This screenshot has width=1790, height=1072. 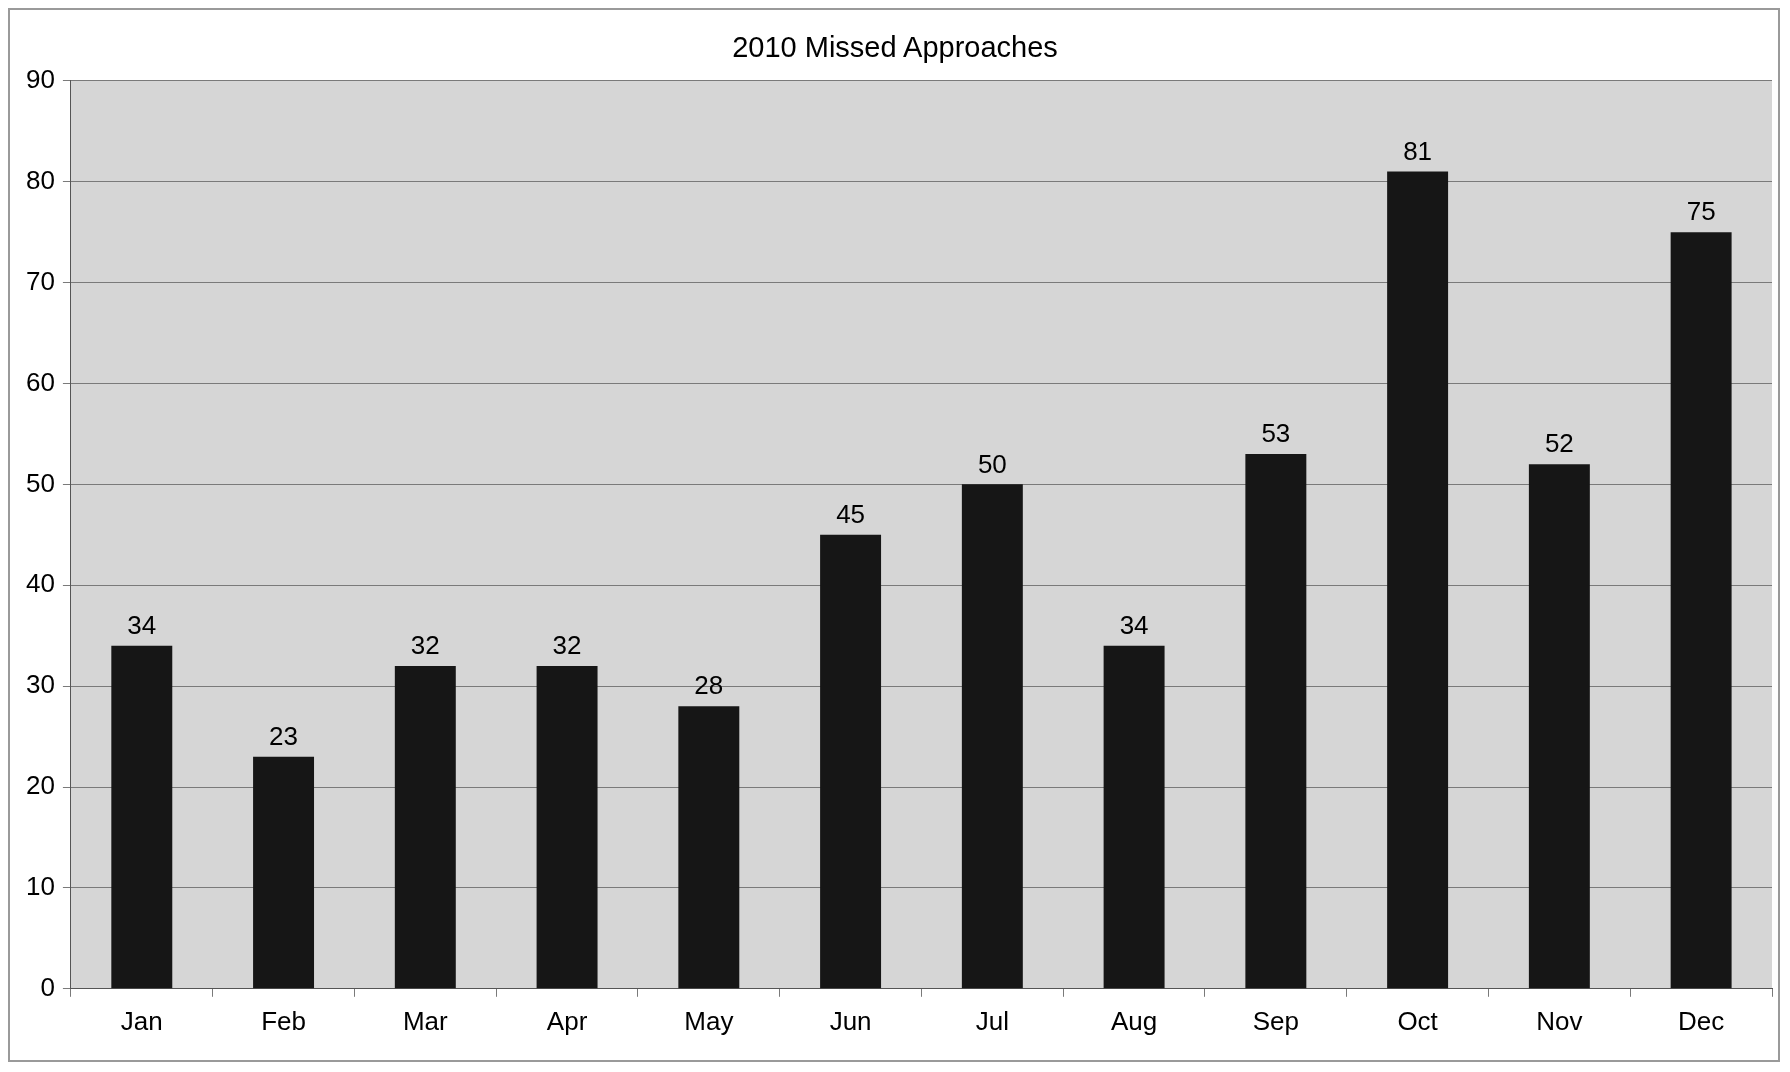 What do you see at coordinates (992, 463) in the screenshot?
I see `data-label: 50` at bounding box center [992, 463].